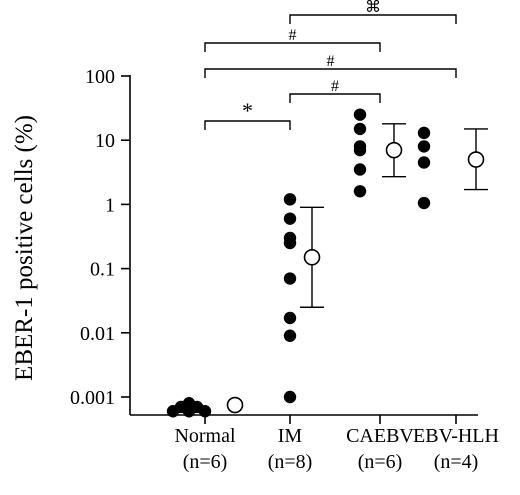 The image size is (520, 495). Describe the element at coordinates (292, 47) in the screenshot. I see `bracket-Normal-CAEBV` at that location.